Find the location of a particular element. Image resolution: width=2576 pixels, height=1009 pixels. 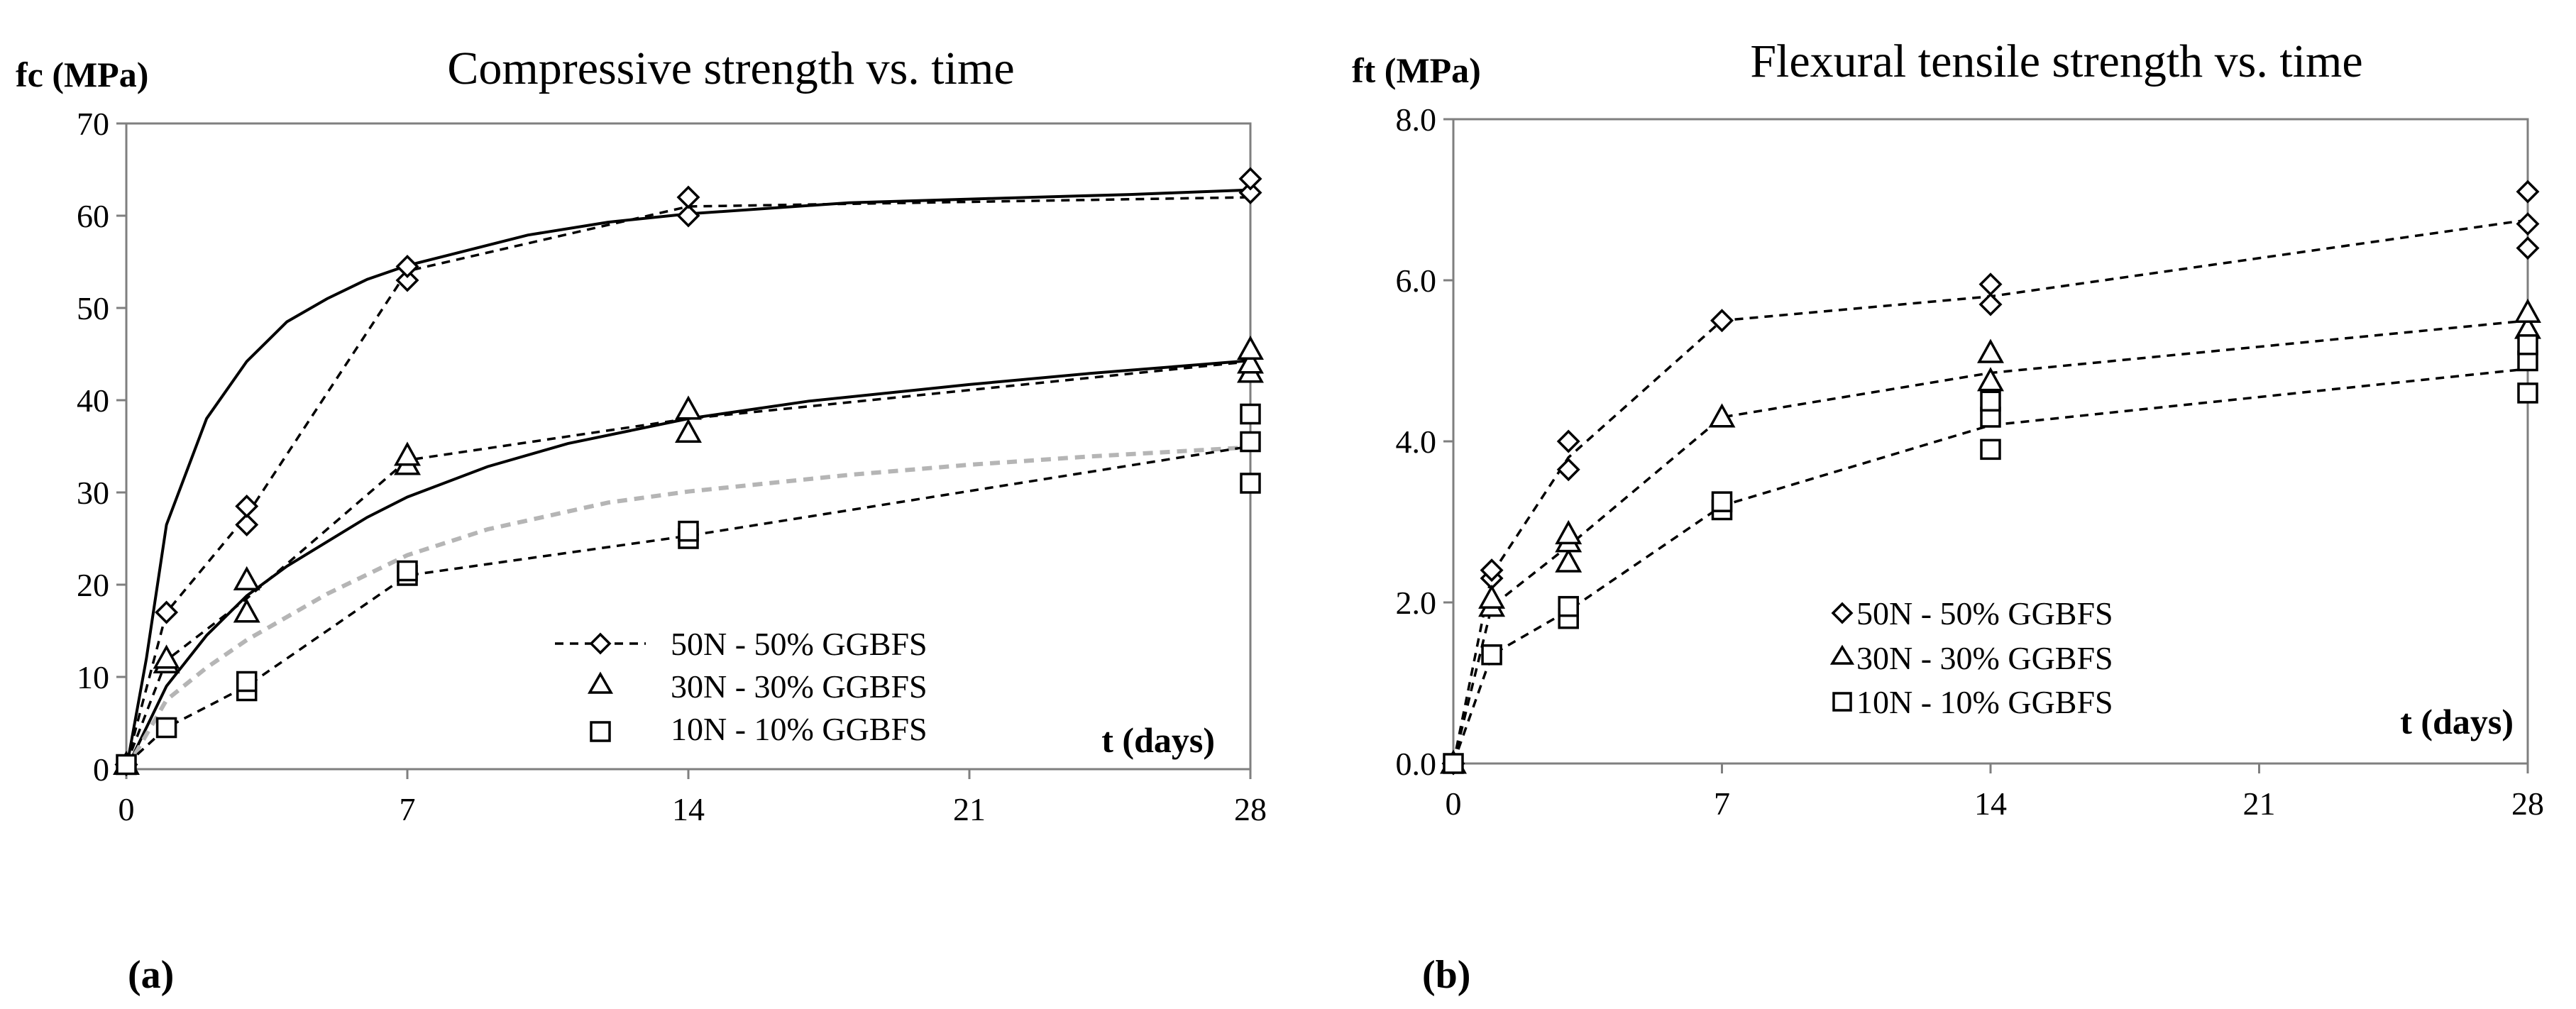

chart-a-xtick-label: 21 is located at coordinates (969, 809).